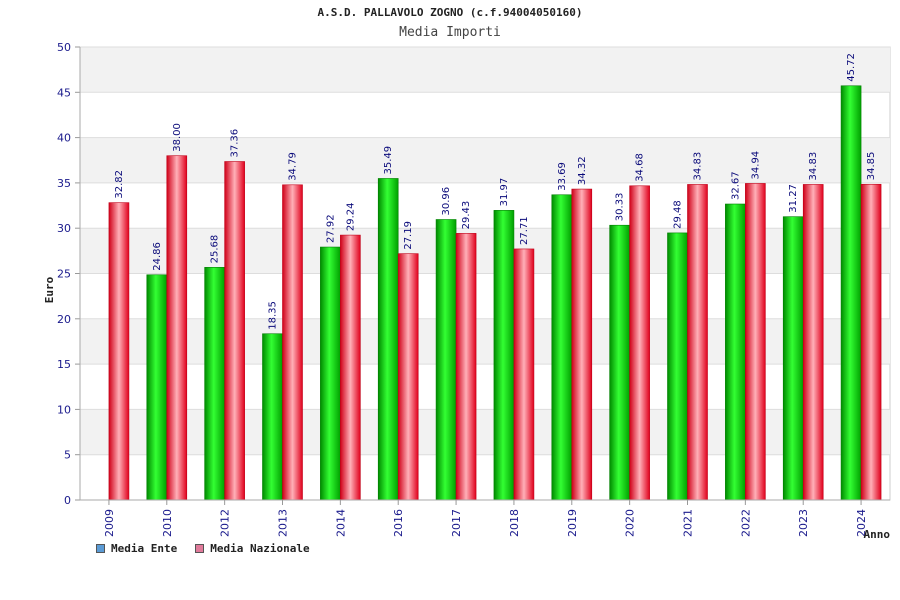 This screenshot has width=900, height=600. I want to click on legend-swatch-media-nazionale, so click(200, 548).